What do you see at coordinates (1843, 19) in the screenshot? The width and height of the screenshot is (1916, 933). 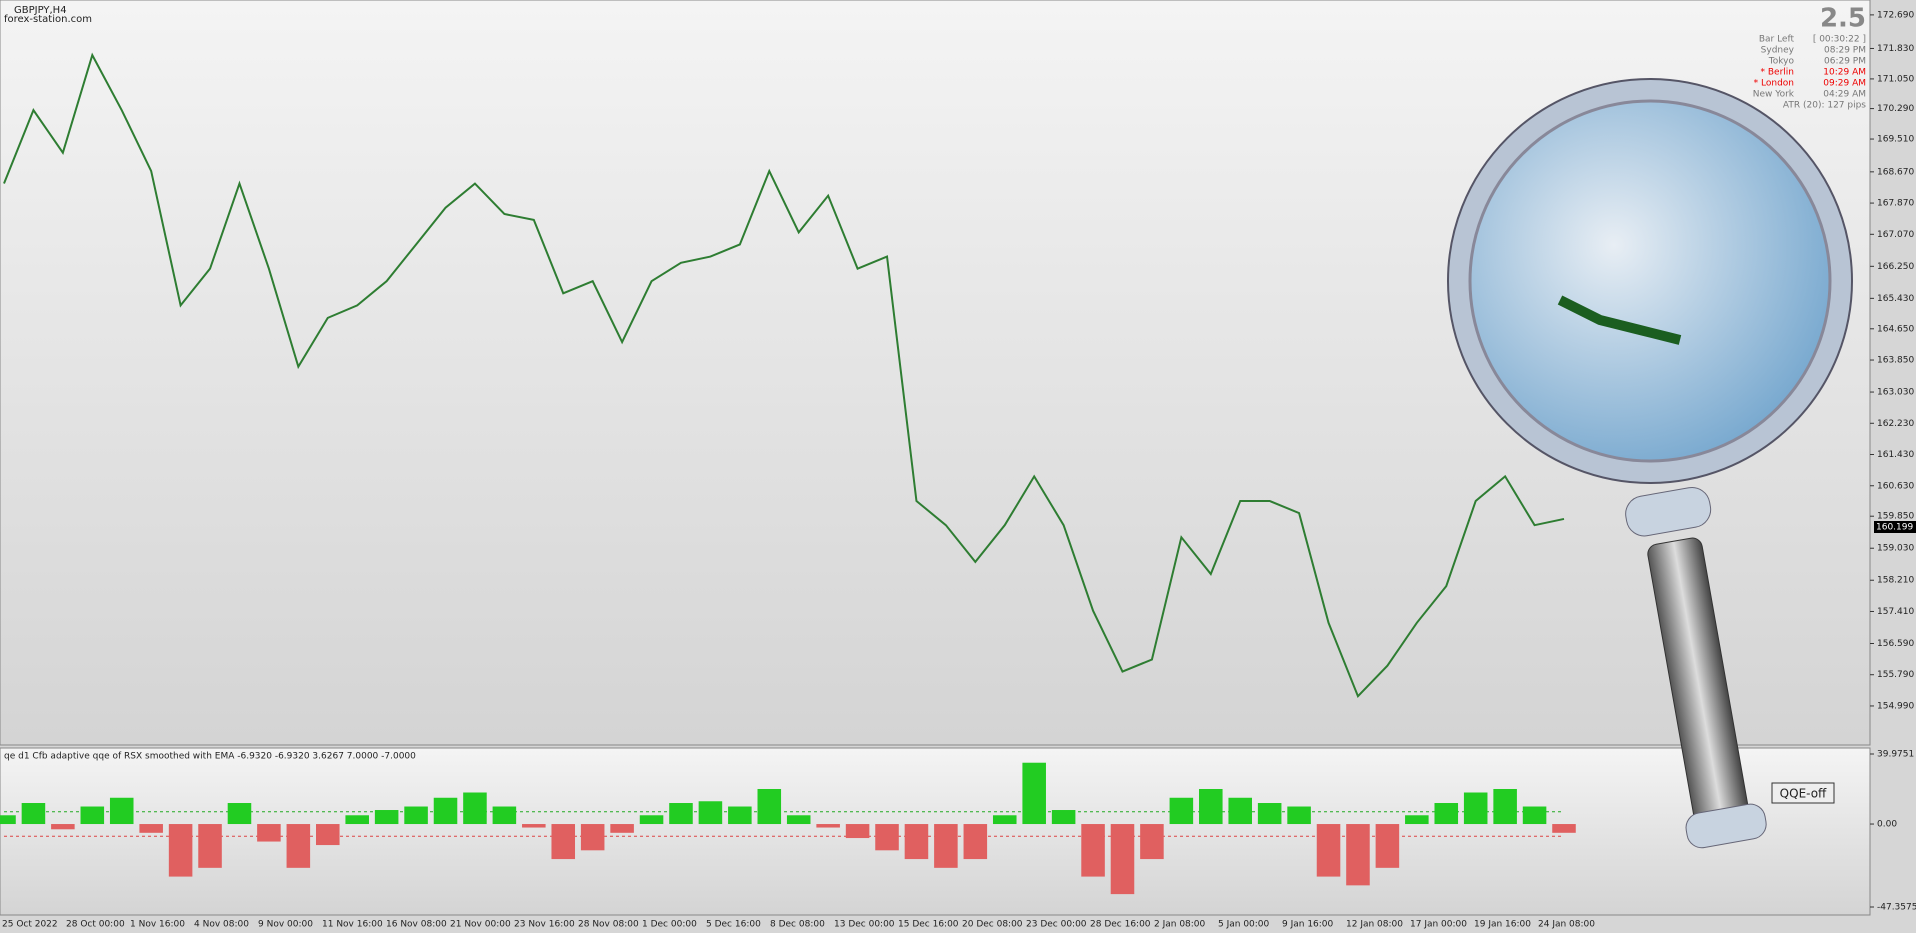 I see `spread: 2.5` at bounding box center [1843, 19].